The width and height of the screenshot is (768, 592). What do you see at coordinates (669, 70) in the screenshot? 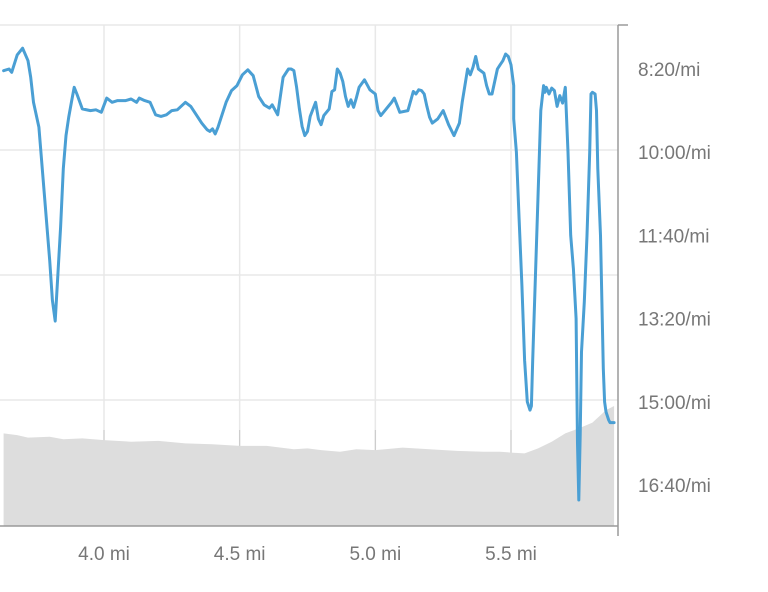
I see `y-tick-label-0: 8:20/mi` at bounding box center [669, 70].